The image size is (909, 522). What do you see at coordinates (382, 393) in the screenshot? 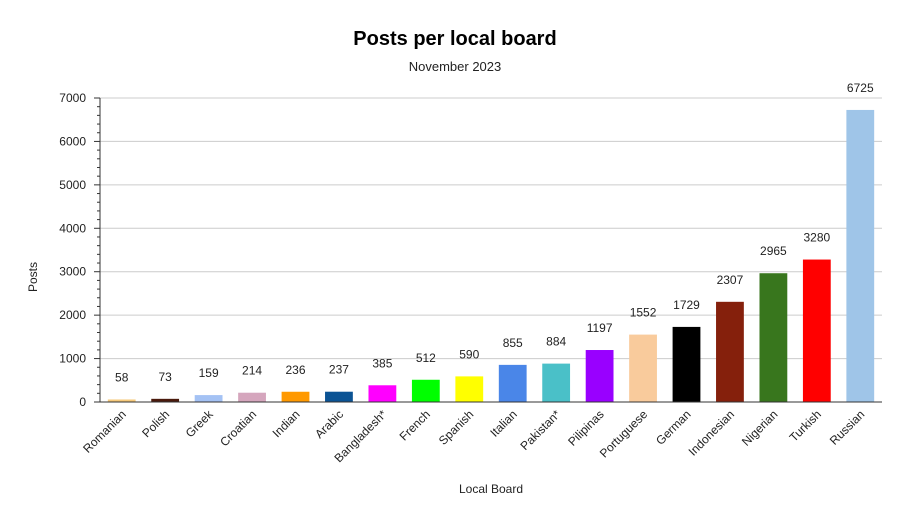
I see `bar-bangladesh` at bounding box center [382, 393].